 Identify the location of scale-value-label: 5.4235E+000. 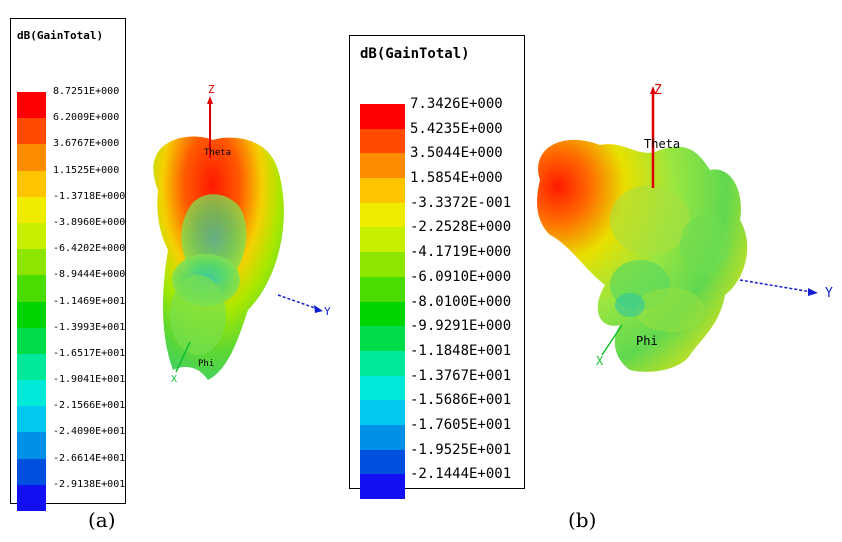
(456, 128).